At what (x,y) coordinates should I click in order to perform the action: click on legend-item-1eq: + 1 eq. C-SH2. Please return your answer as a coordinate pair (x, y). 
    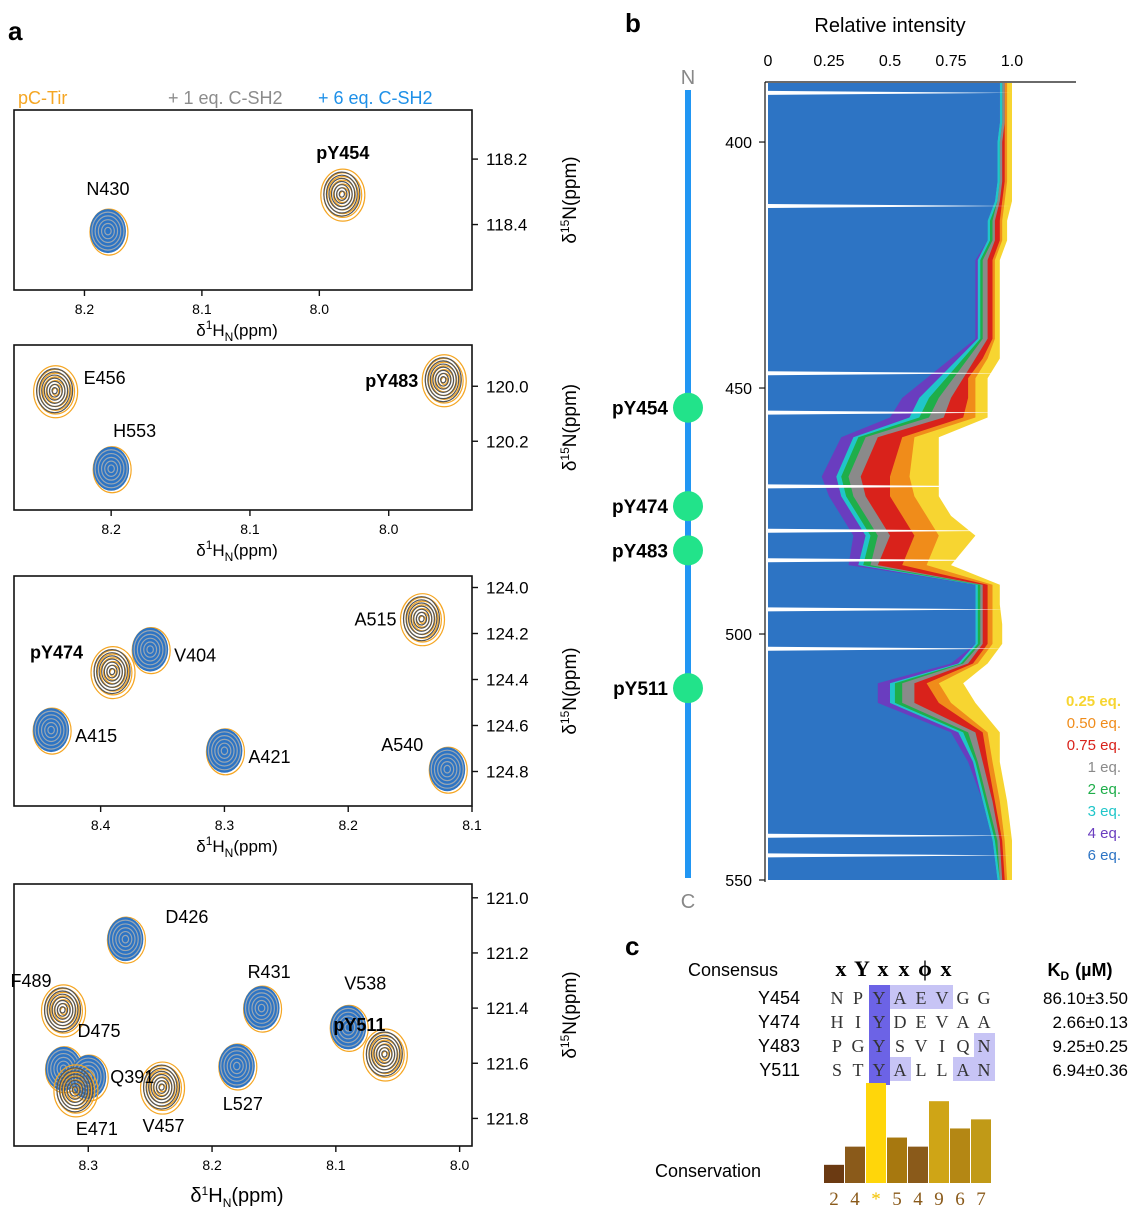
    Looking at the image, I should click on (225, 98).